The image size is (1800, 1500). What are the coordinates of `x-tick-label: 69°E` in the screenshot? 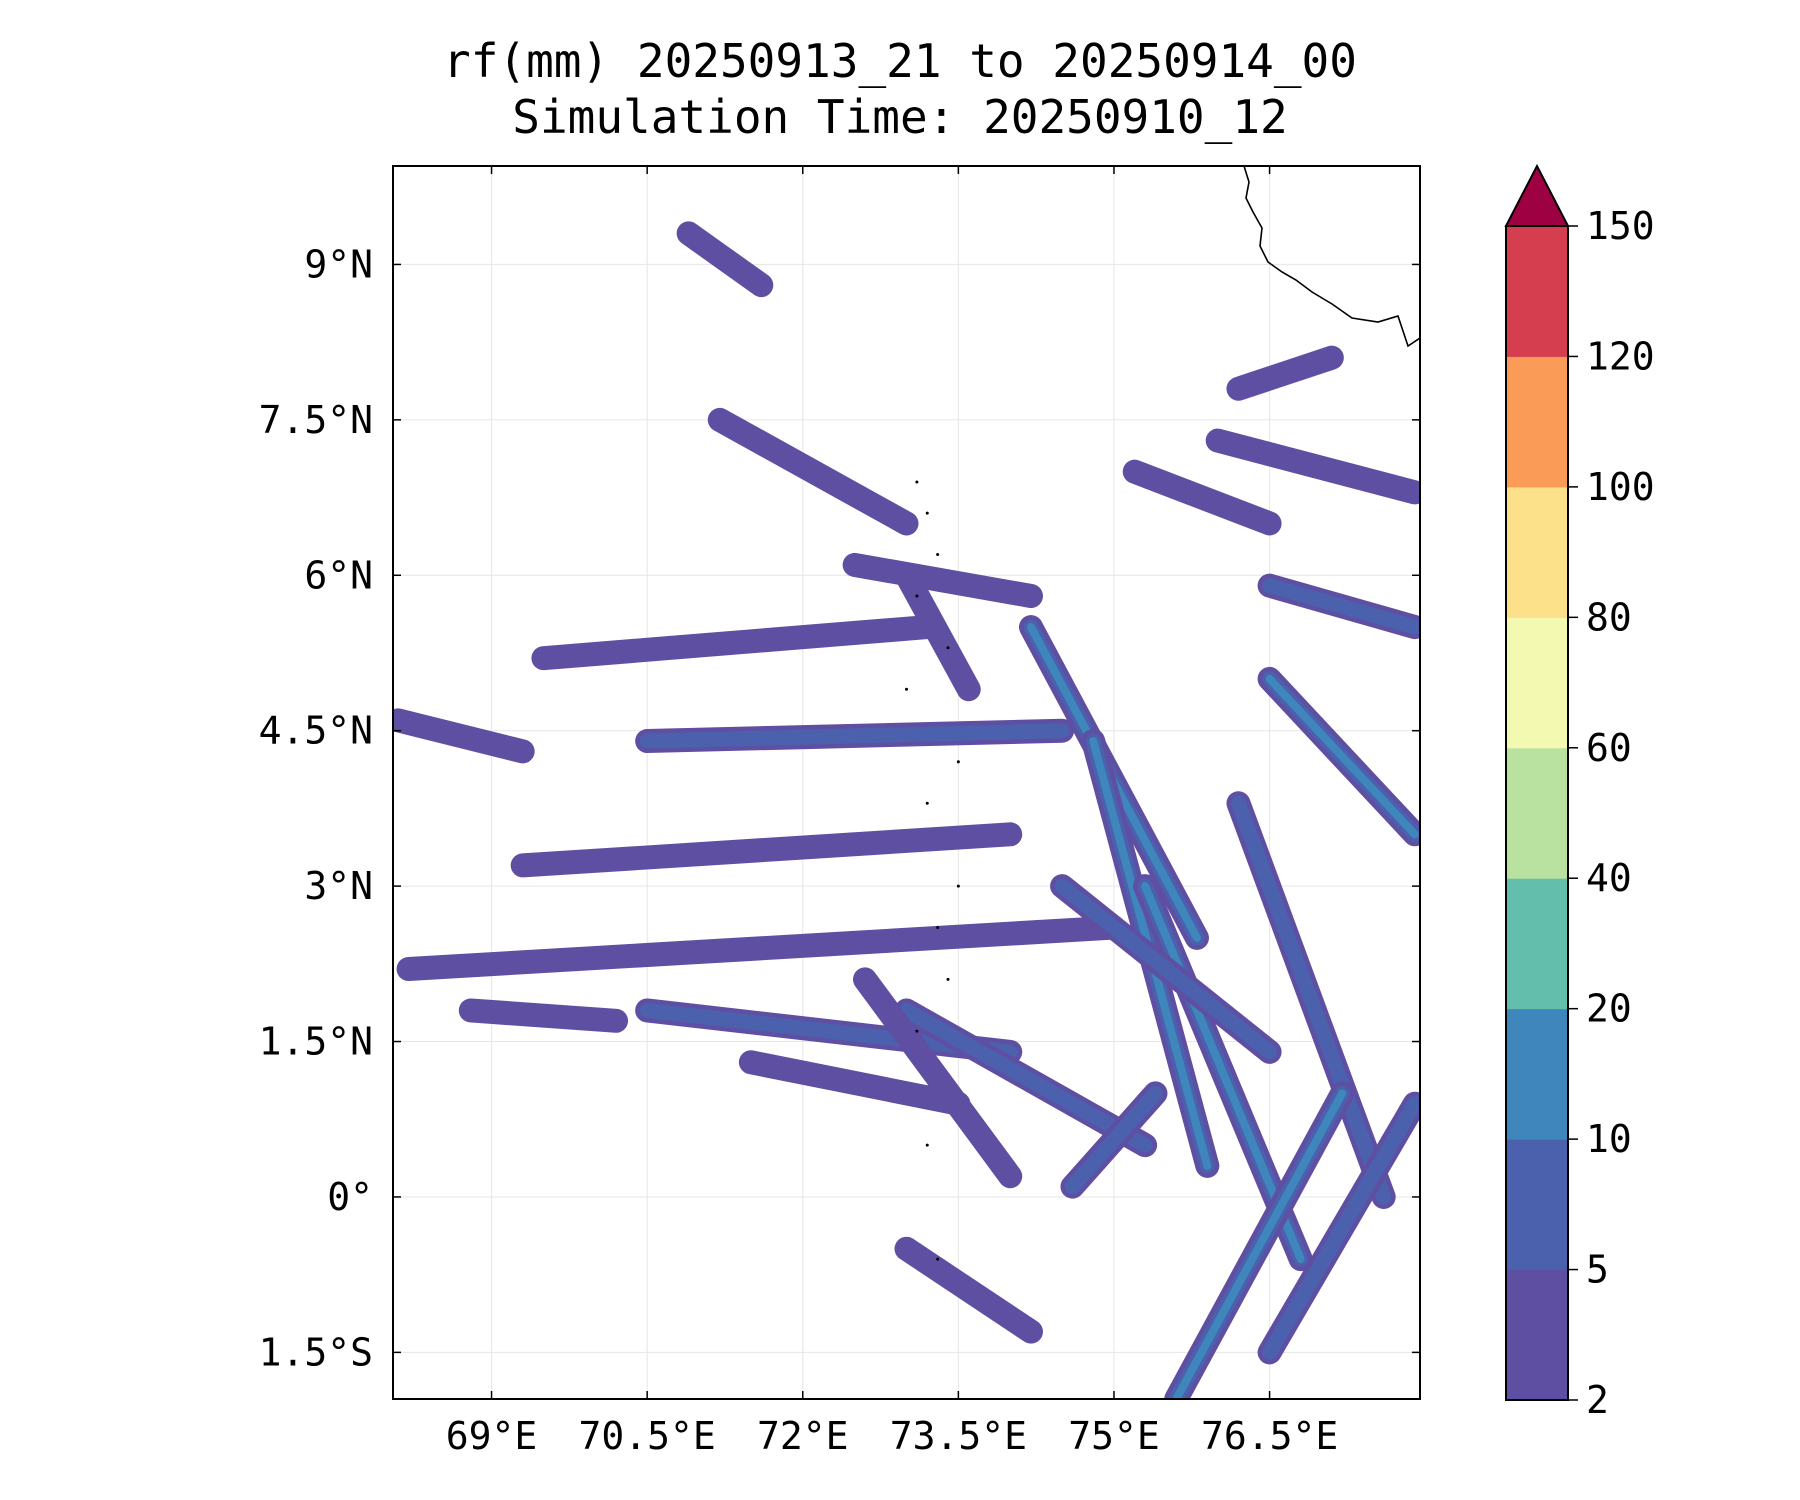 It's located at (492, 1436).